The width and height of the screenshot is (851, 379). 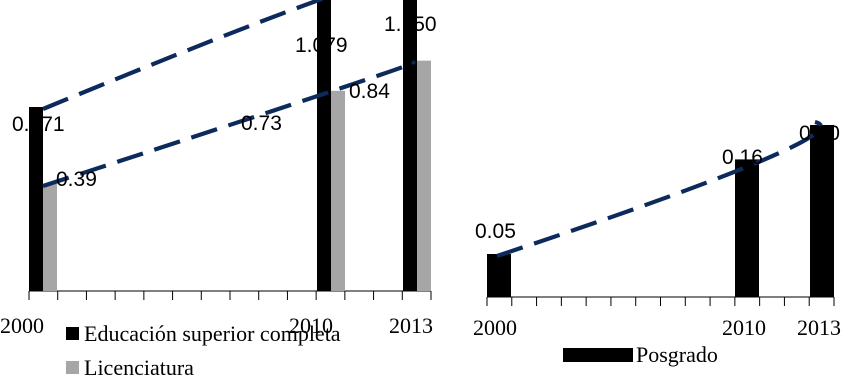 I want to click on trend-line-posgrado, so click(x=659, y=188).